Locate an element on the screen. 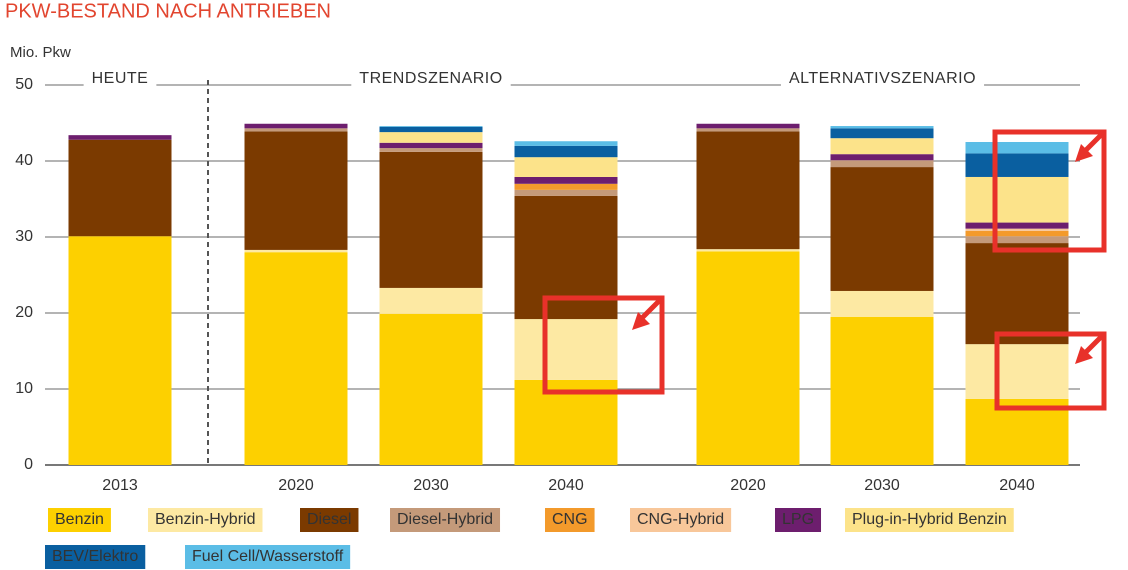  legend-label: LPG is located at coordinates (798, 519).